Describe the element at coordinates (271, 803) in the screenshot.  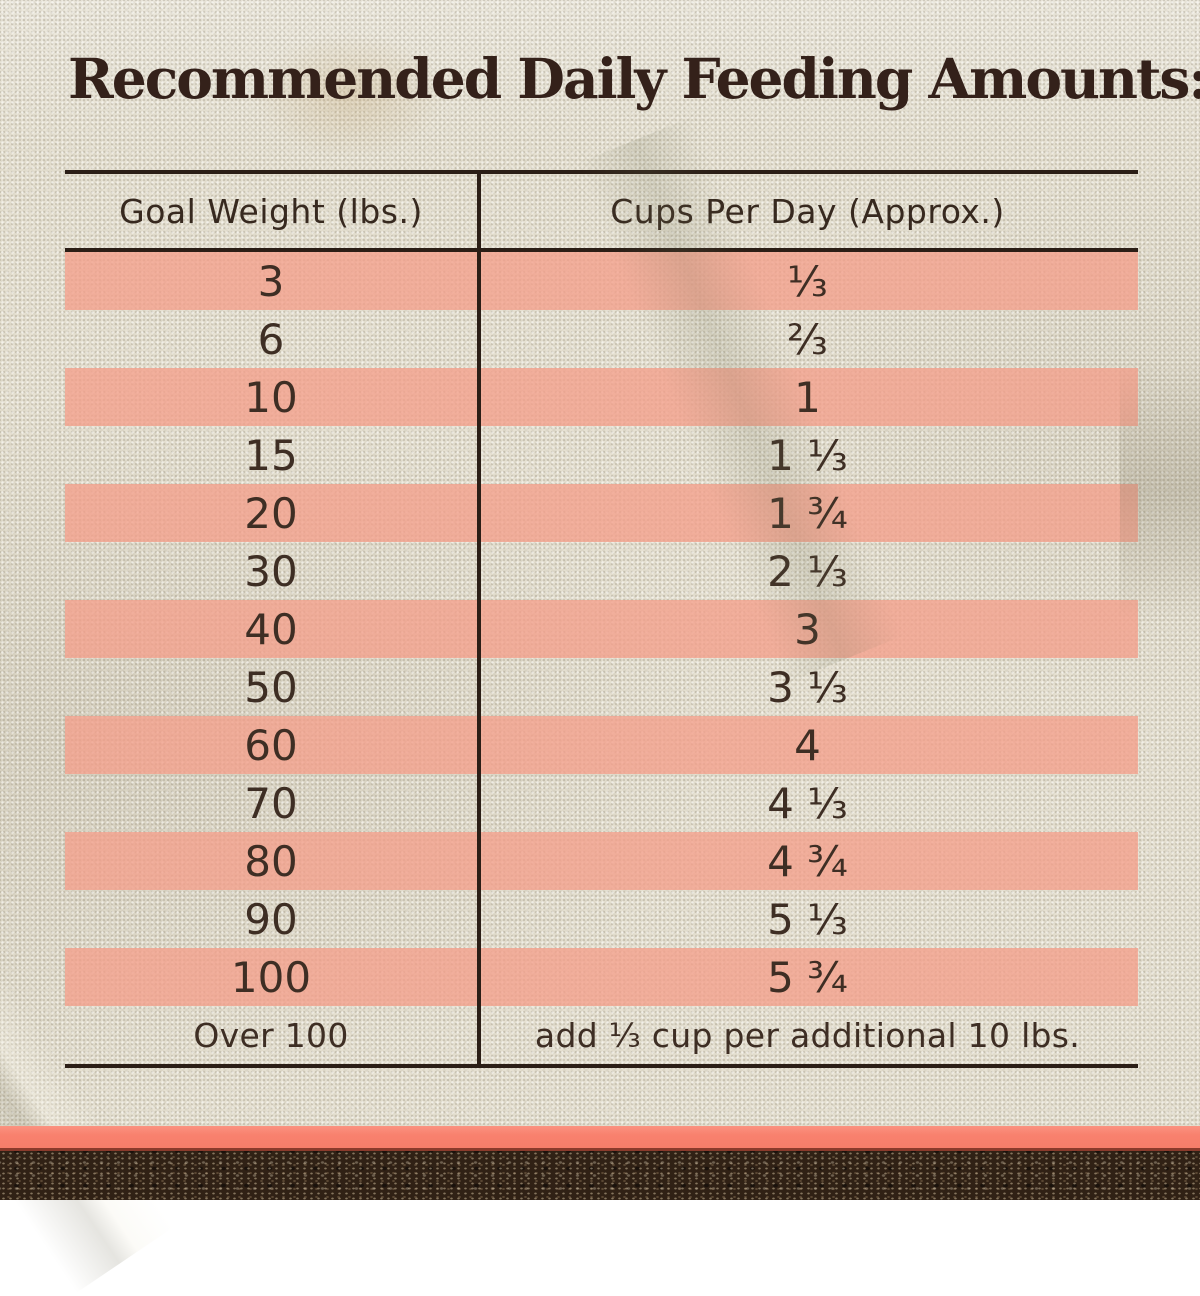
I see `goal-weight-cell: 70` at that location.